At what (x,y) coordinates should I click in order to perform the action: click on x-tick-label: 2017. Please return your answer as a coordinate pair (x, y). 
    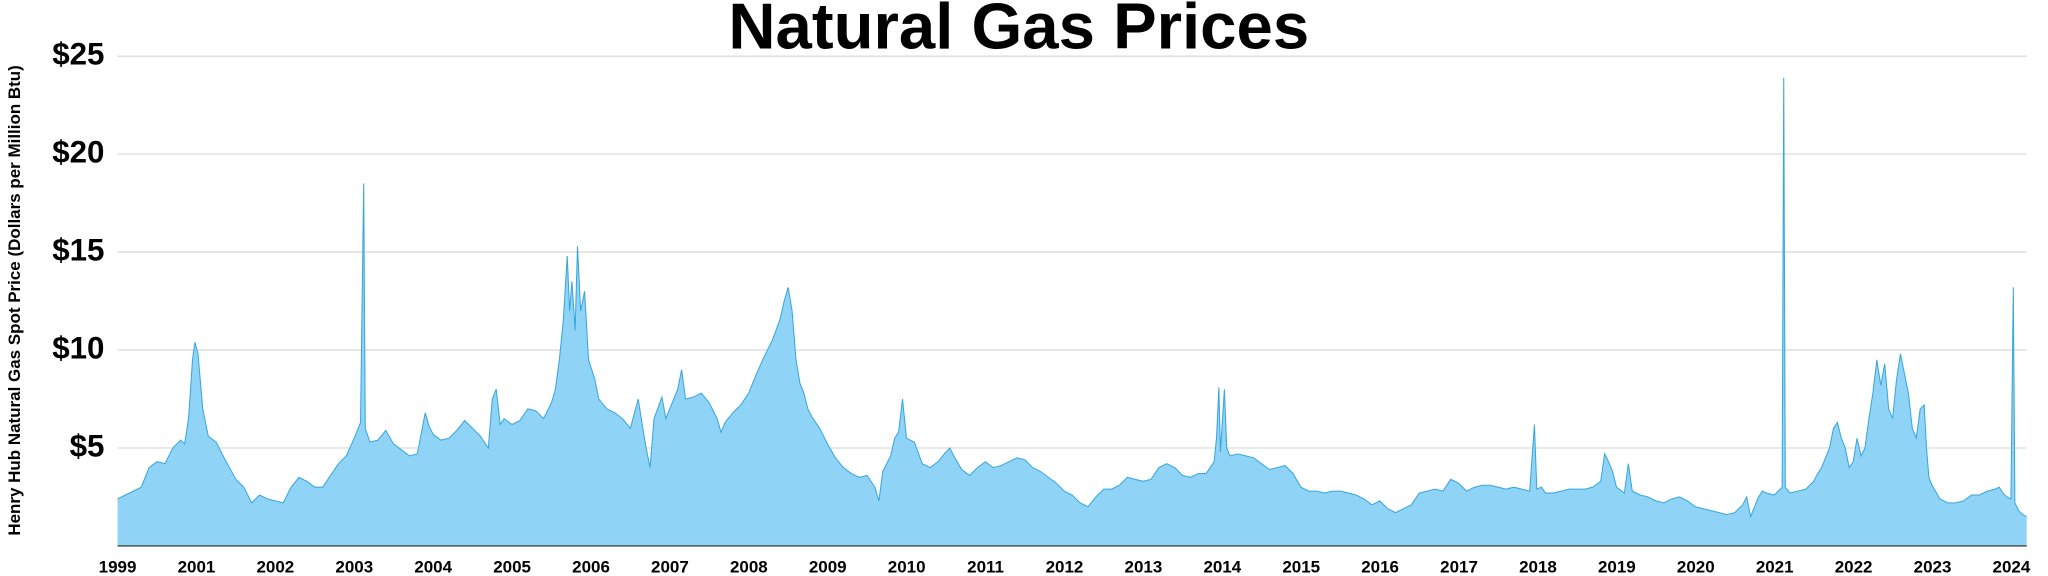
    Looking at the image, I should click on (1459, 567).